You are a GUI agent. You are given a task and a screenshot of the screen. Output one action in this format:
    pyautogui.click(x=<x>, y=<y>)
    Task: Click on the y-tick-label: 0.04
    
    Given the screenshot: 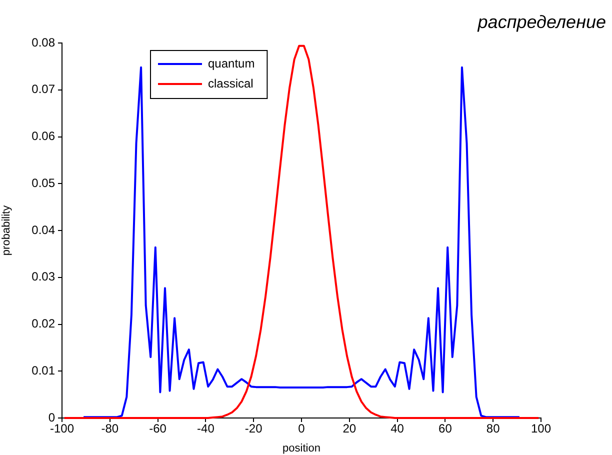 What is the action you would take?
    pyautogui.click(x=44, y=229)
    